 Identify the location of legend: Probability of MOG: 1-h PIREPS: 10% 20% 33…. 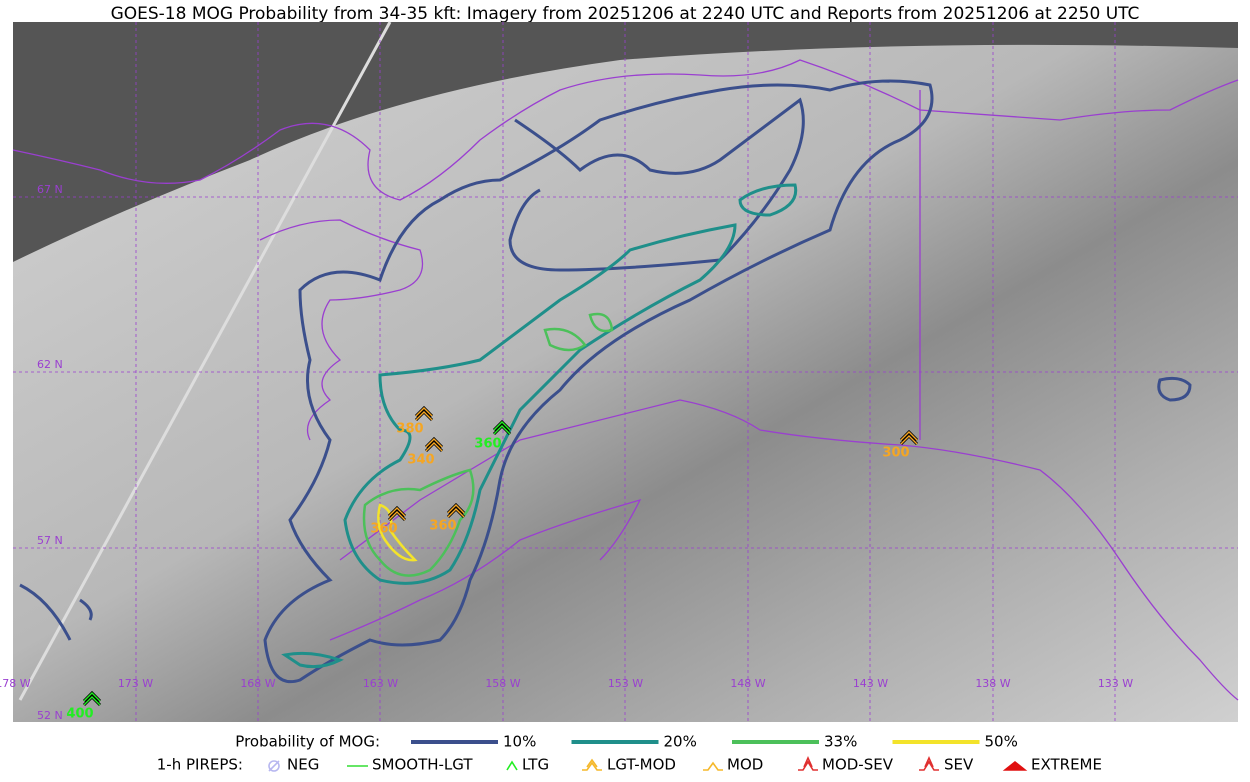
(629, 753).